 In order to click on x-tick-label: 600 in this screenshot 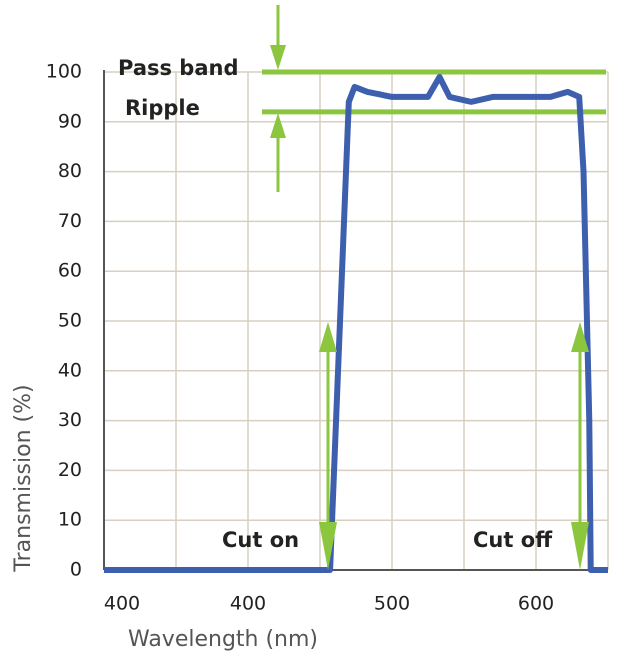, I will do `click(536, 604)`.